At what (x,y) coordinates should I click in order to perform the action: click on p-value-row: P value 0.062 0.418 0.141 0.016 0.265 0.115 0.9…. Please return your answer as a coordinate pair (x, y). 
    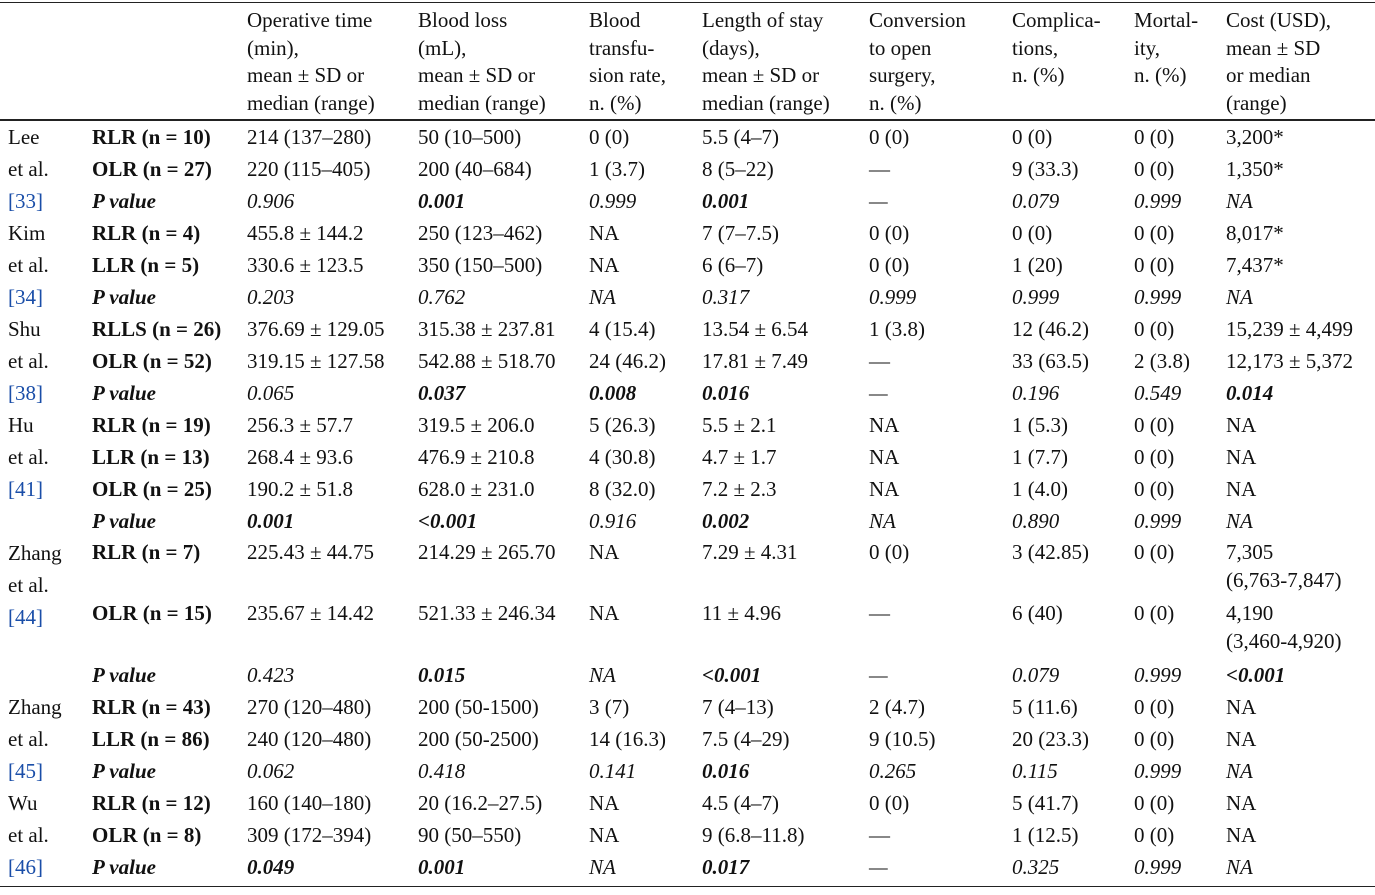
    Looking at the image, I should click on (687, 771).